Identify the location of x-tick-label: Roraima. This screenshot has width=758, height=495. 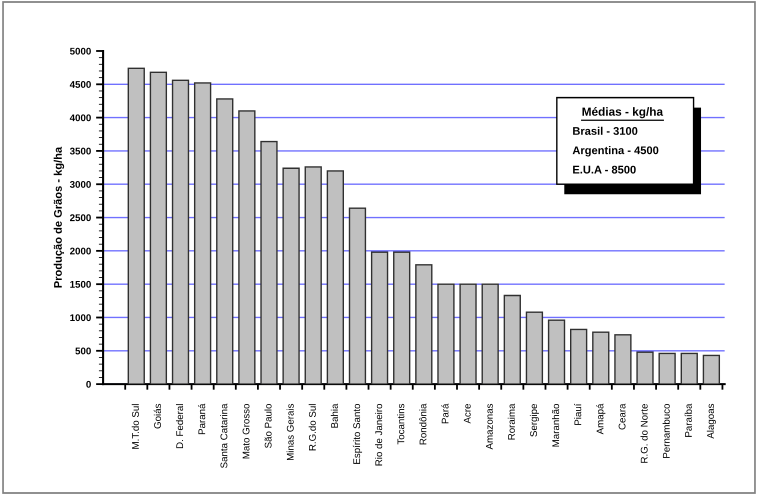
(511, 422).